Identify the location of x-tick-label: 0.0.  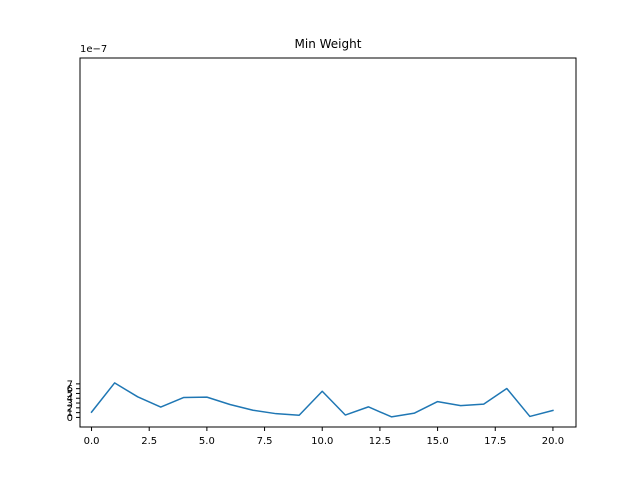
(92, 441).